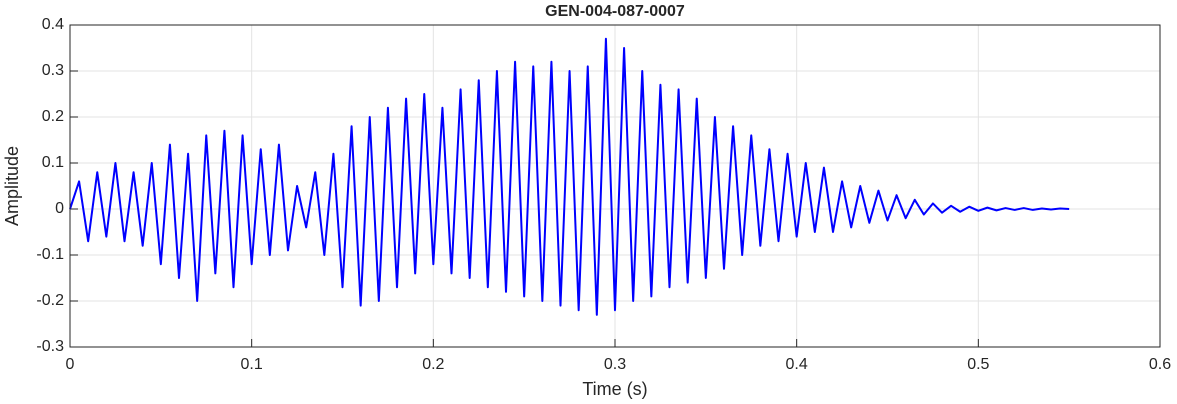  I want to click on y-tick-label: 0, so click(59, 208).